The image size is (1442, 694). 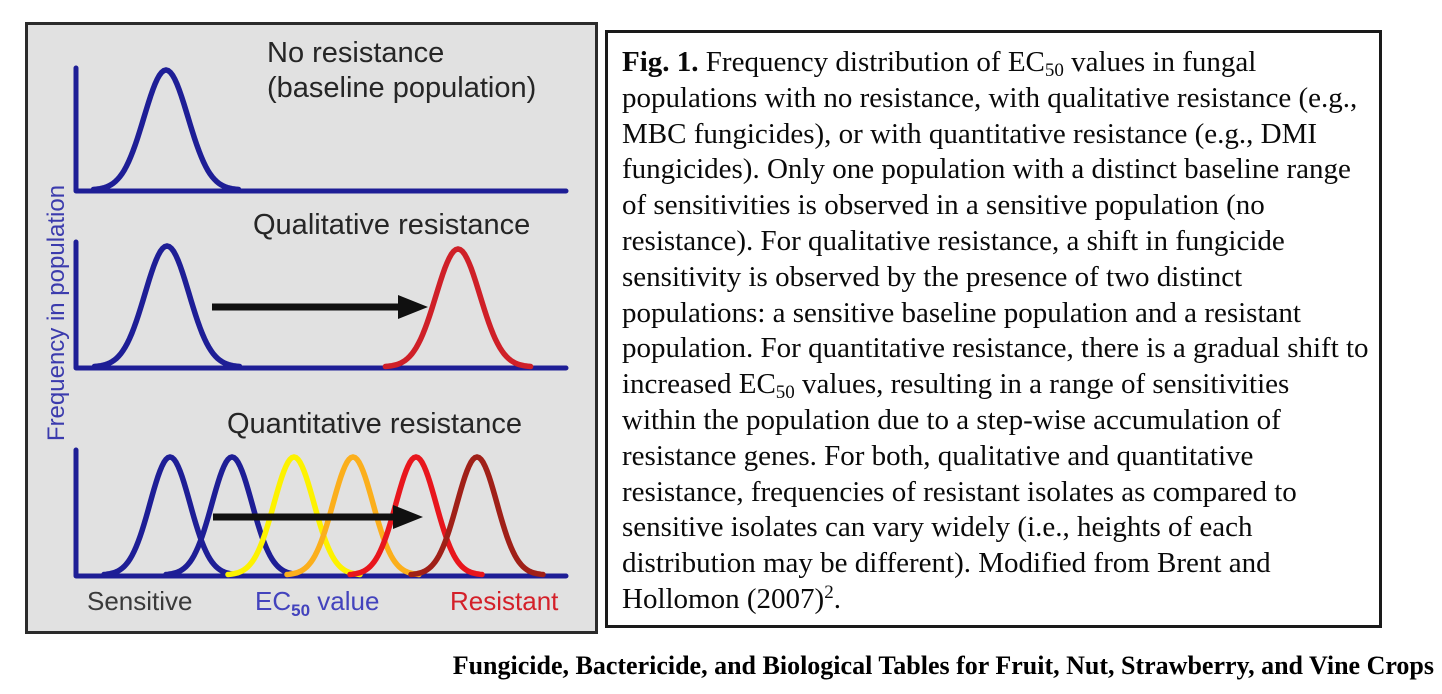 I want to click on ec50-subscript: 50, so click(x=301, y=610).